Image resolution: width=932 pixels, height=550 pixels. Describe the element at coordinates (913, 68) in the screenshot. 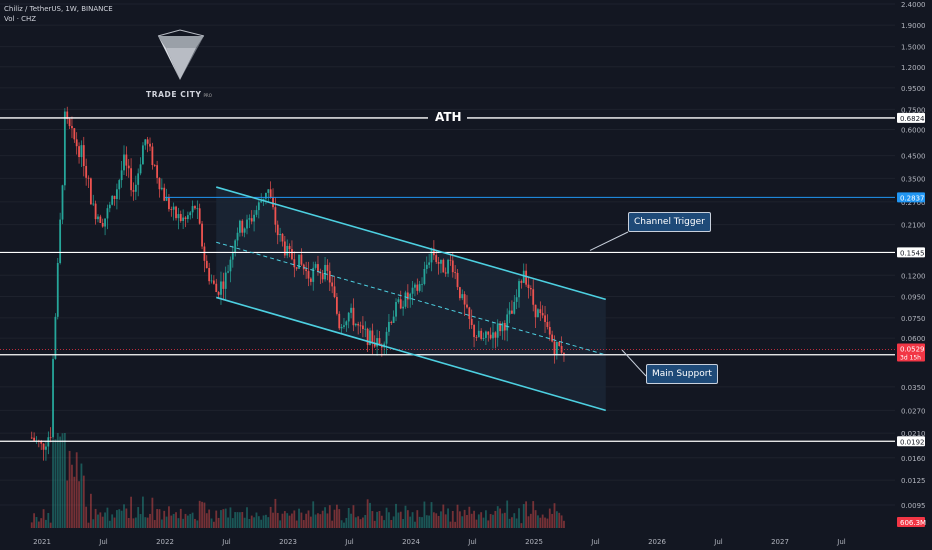

I see `price-tick-label: 1.2000` at that location.